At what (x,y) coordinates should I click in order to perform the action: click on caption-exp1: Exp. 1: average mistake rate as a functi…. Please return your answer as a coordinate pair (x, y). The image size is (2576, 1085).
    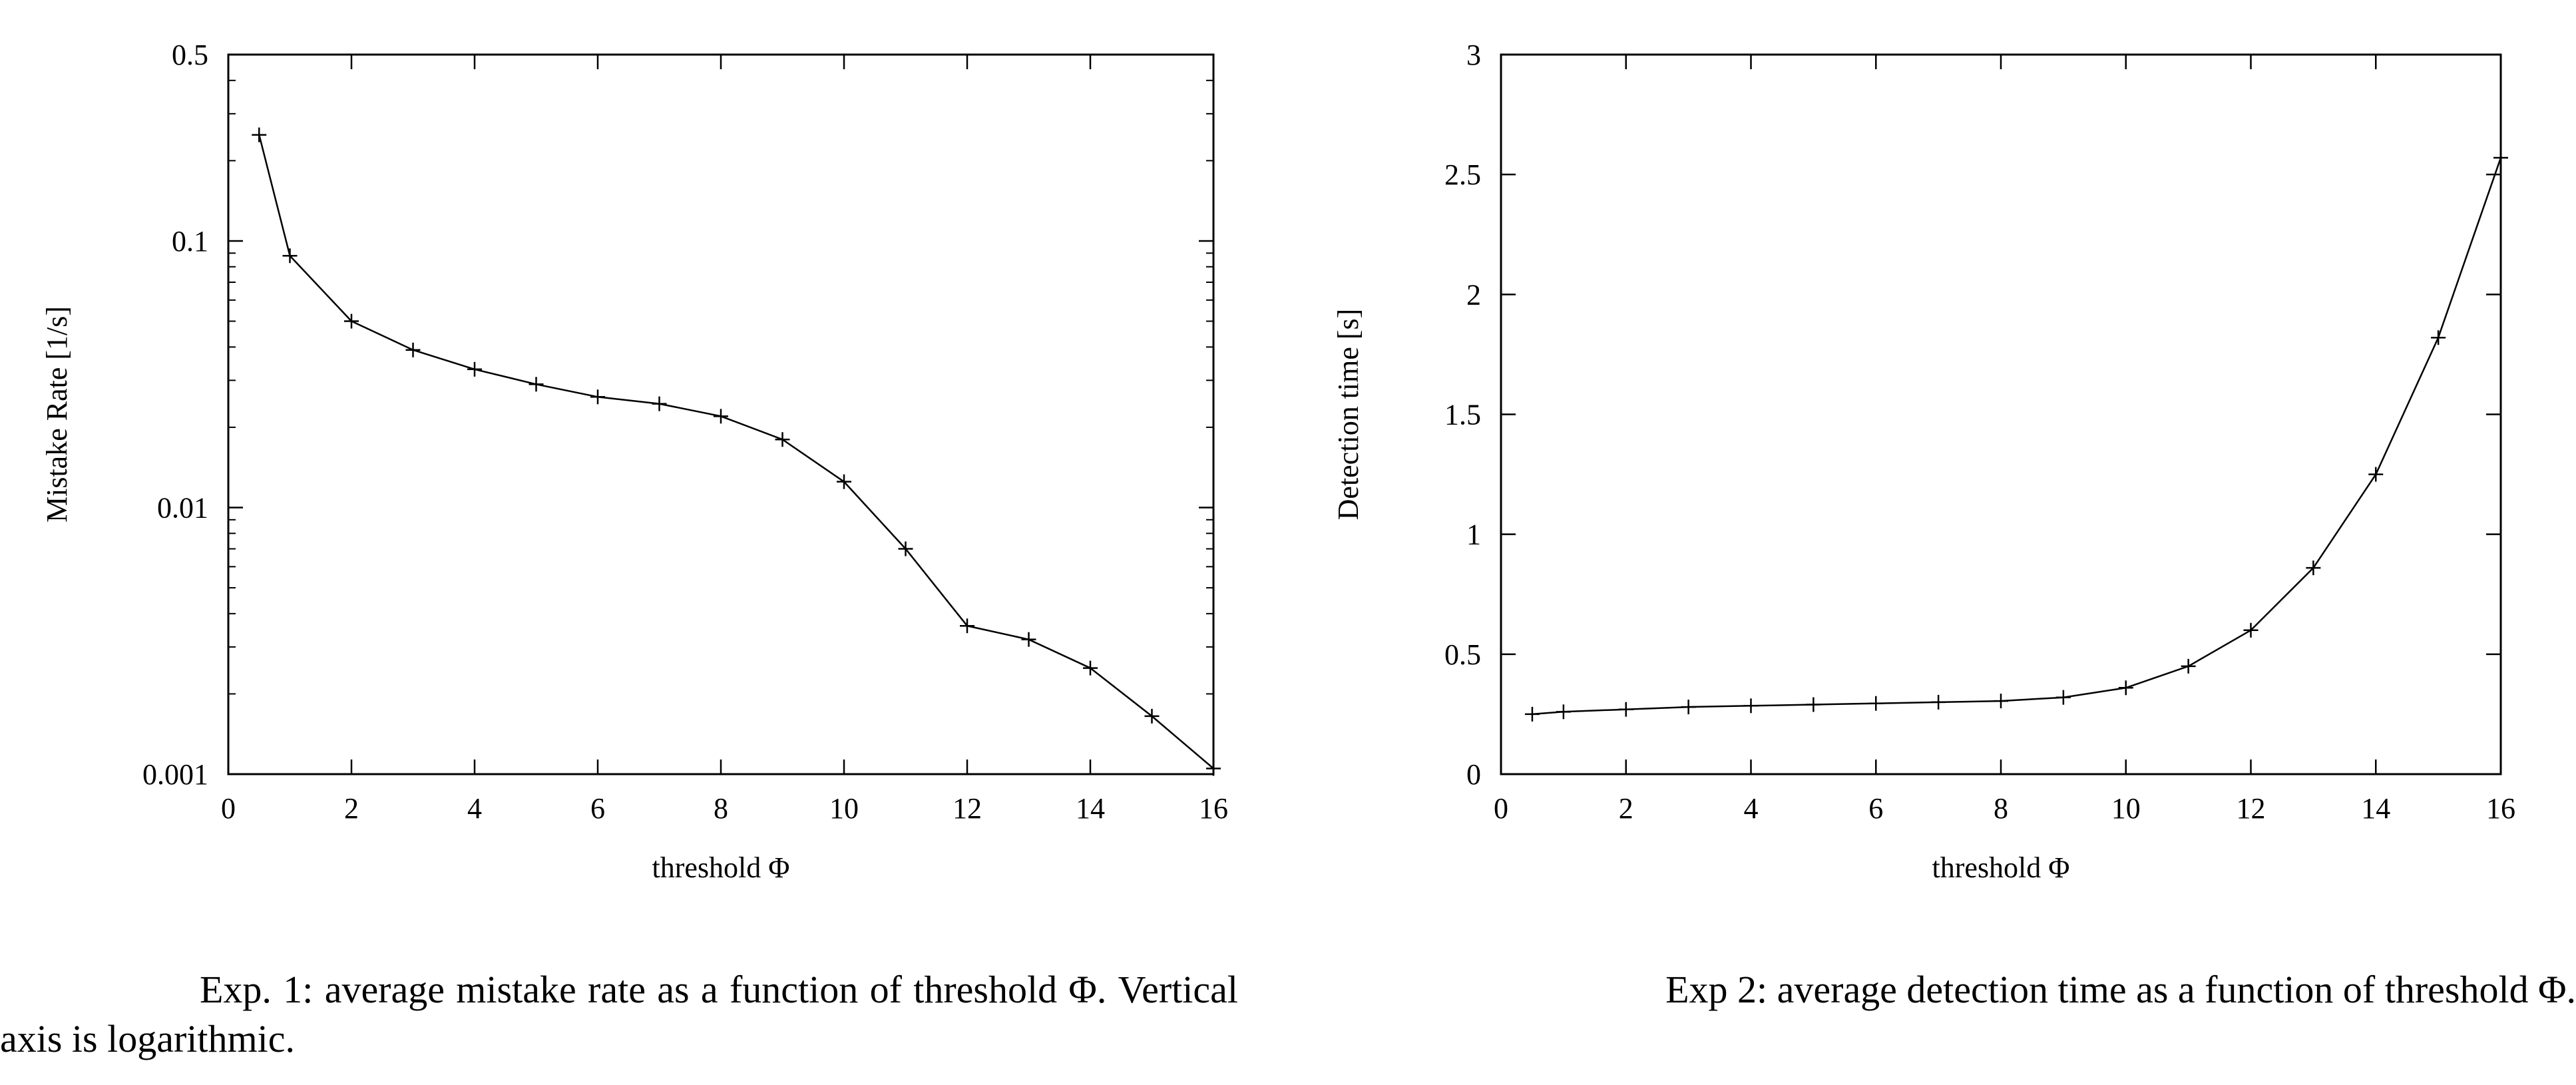
    Looking at the image, I should click on (619, 1014).